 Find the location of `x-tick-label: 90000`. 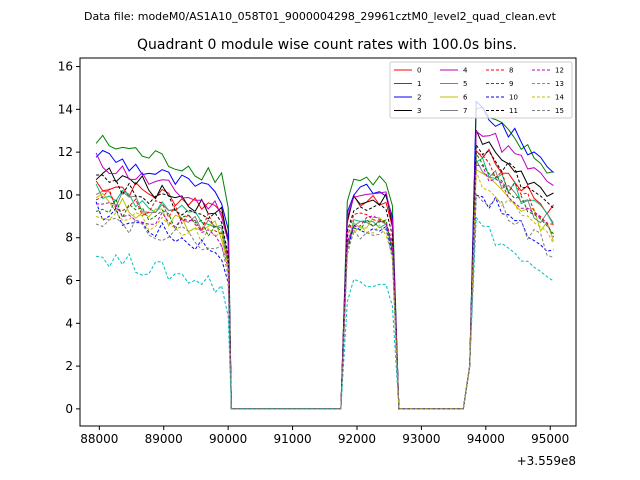

x-tick-label: 90000 is located at coordinates (228, 439).